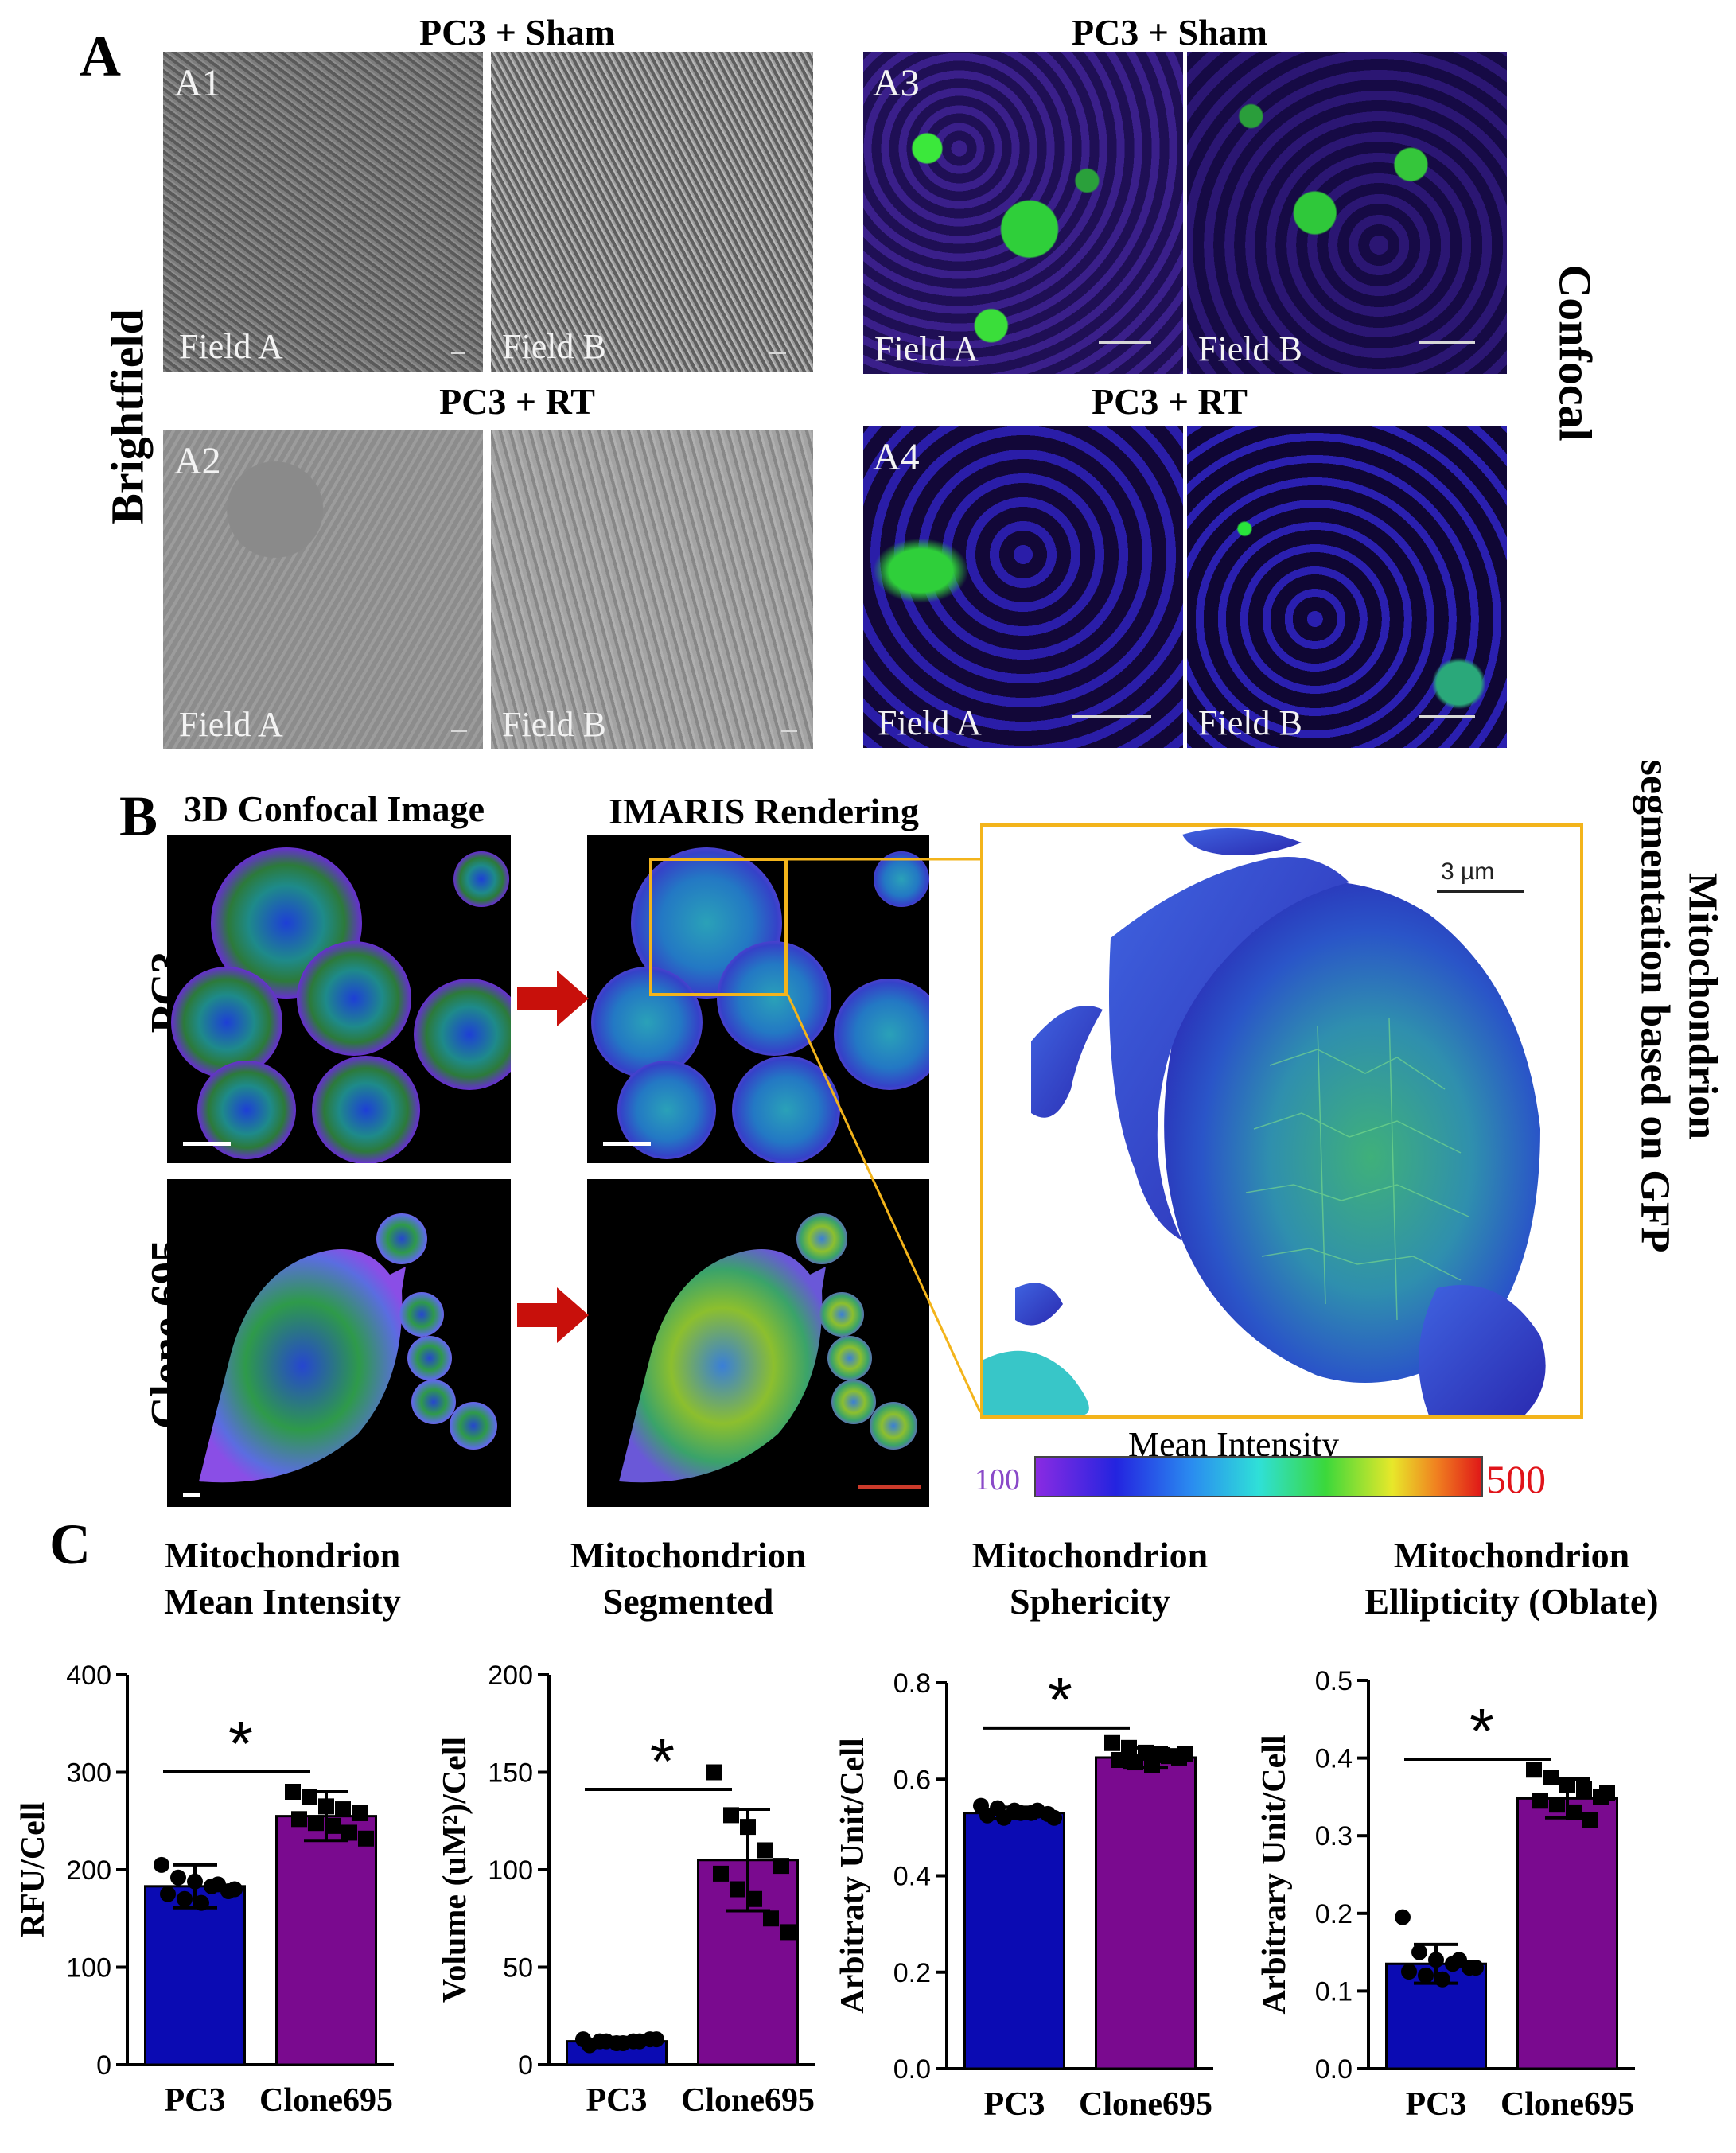  Describe the element at coordinates (912, 1683) in the screenshot. I see `y-tick-label: 0.8` at that location.